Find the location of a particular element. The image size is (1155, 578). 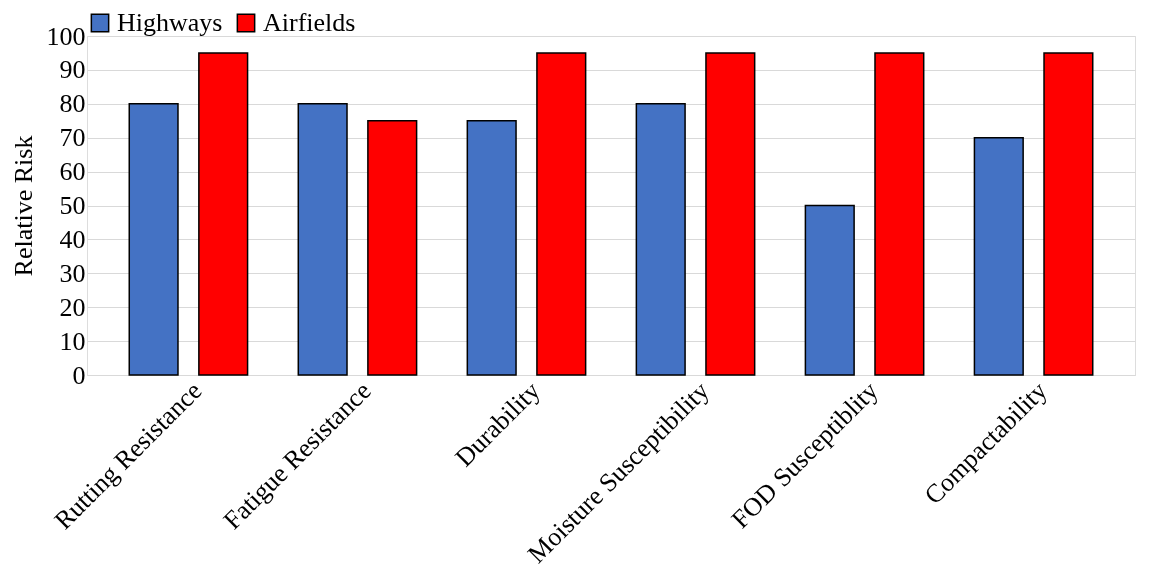

y-tick-label: 20 is located at coordinates (72, 307).